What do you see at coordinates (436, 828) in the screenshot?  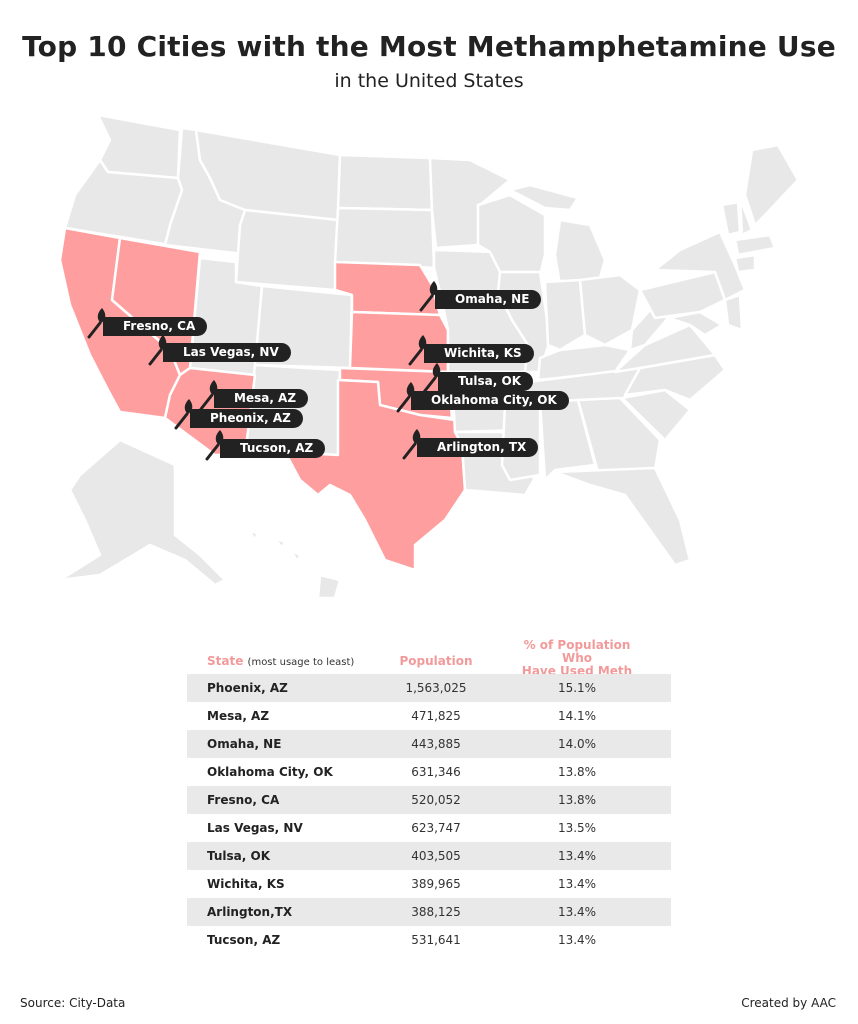 I see `population-cell: 623,747` at bounding box center [436, 828].